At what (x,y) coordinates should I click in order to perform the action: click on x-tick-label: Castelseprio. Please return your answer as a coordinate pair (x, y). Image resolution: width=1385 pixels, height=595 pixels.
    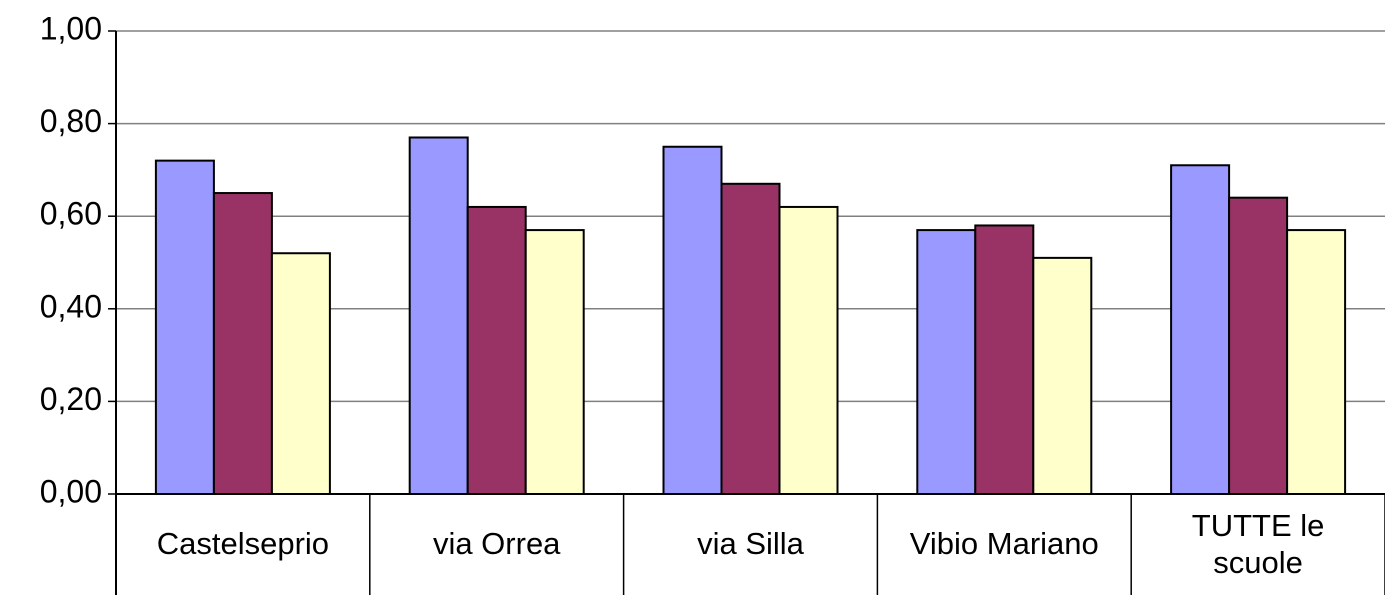
    Looking at the image, I should click on (243, 544).